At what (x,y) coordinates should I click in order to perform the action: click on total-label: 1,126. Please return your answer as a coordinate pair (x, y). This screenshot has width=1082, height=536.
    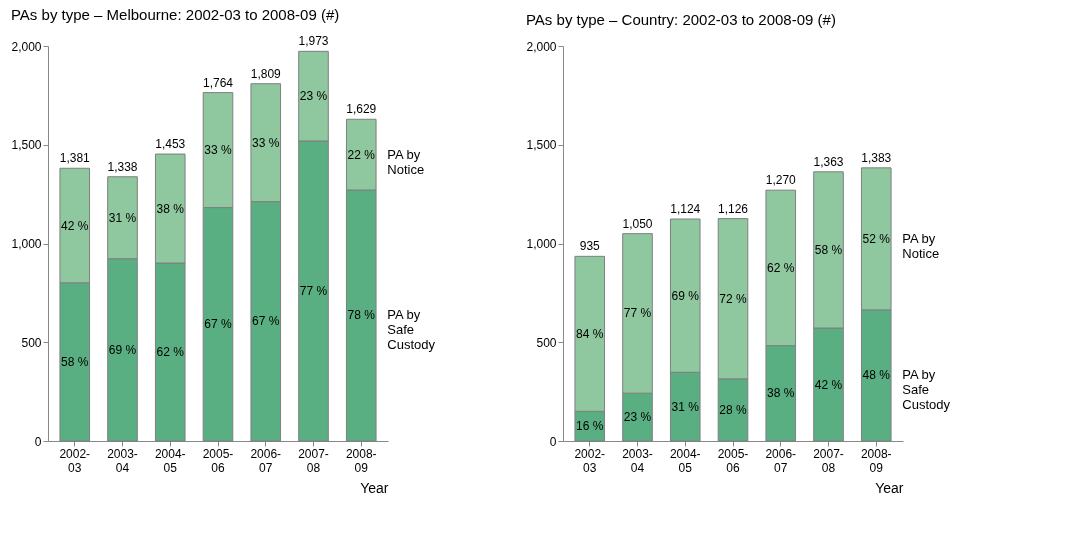
    Looking at the image, I should click on (733, 208).